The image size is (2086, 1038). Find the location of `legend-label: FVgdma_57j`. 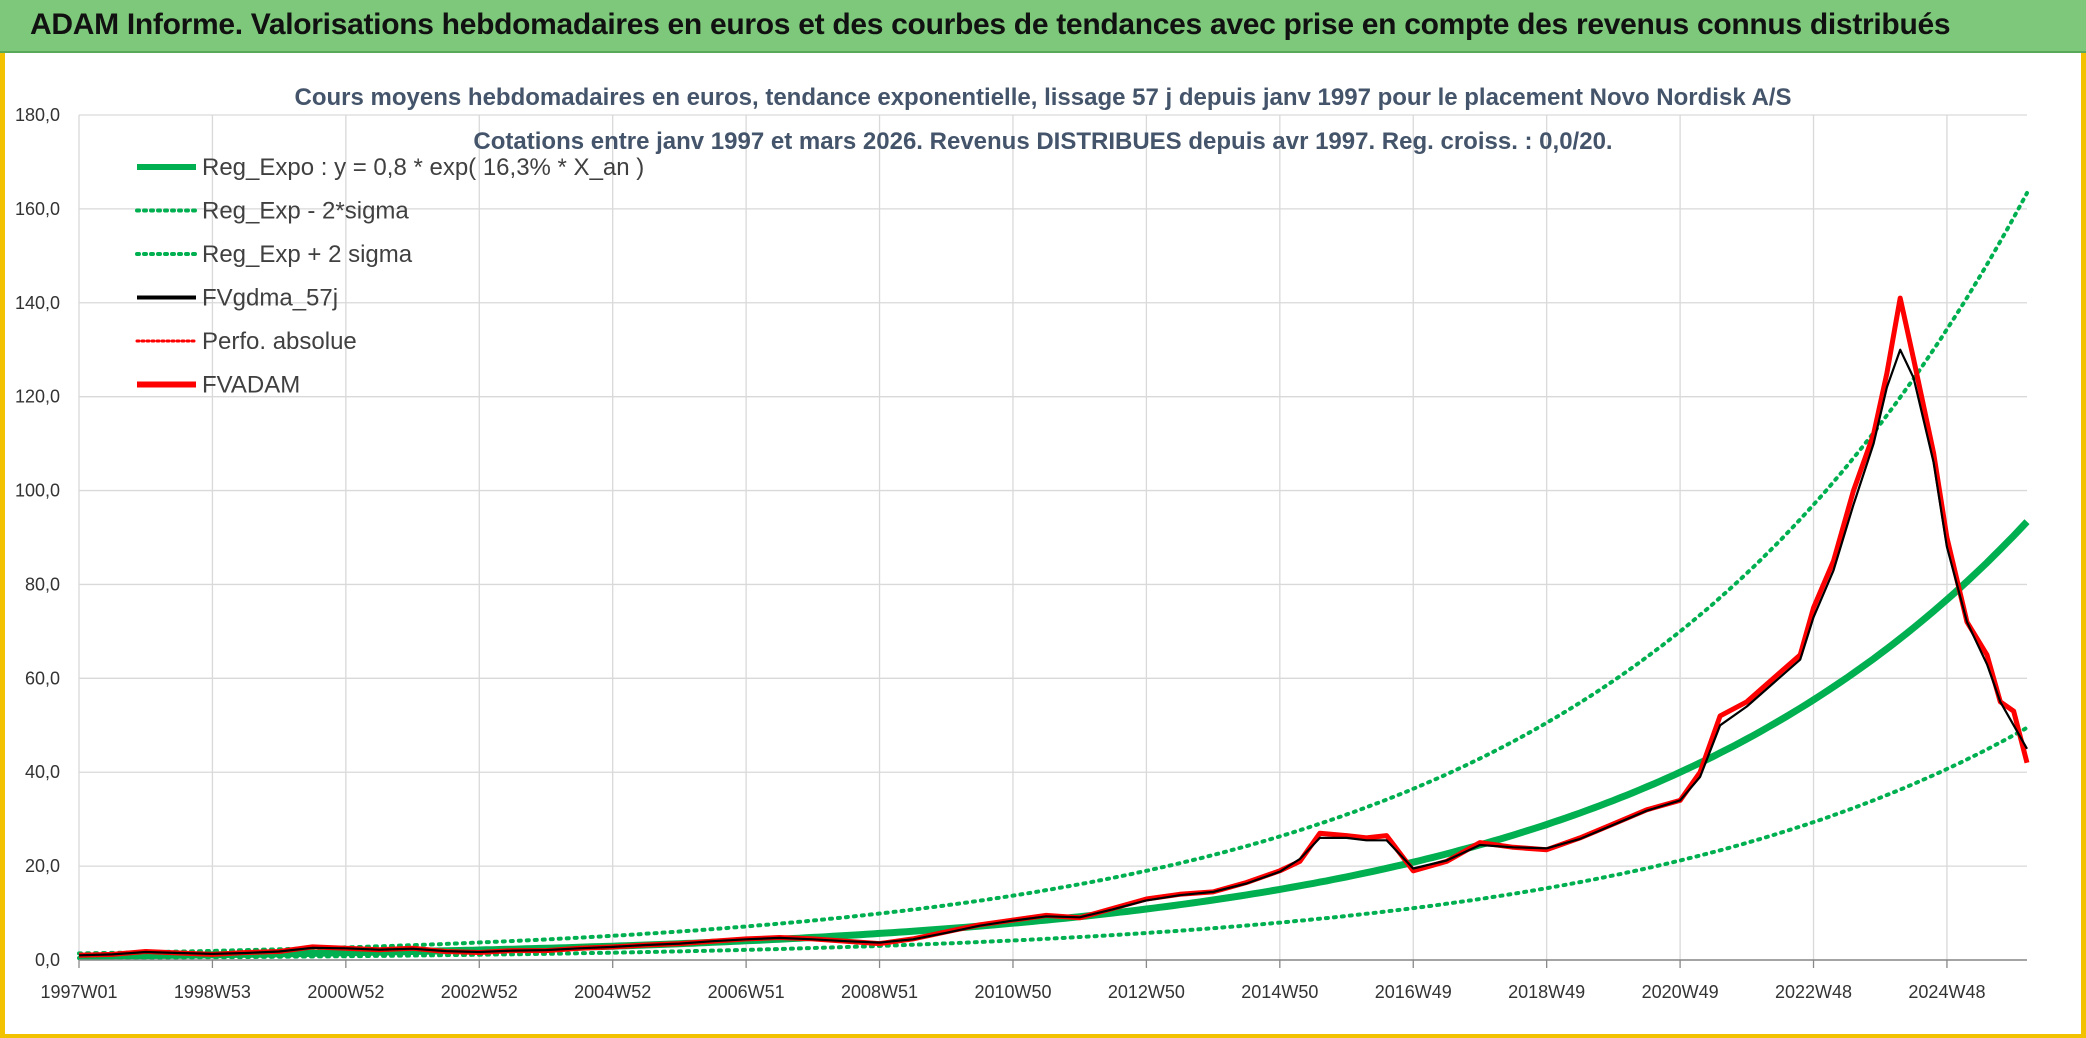

legend-label: FVgdma_57j is located at coordinates (270, 298).